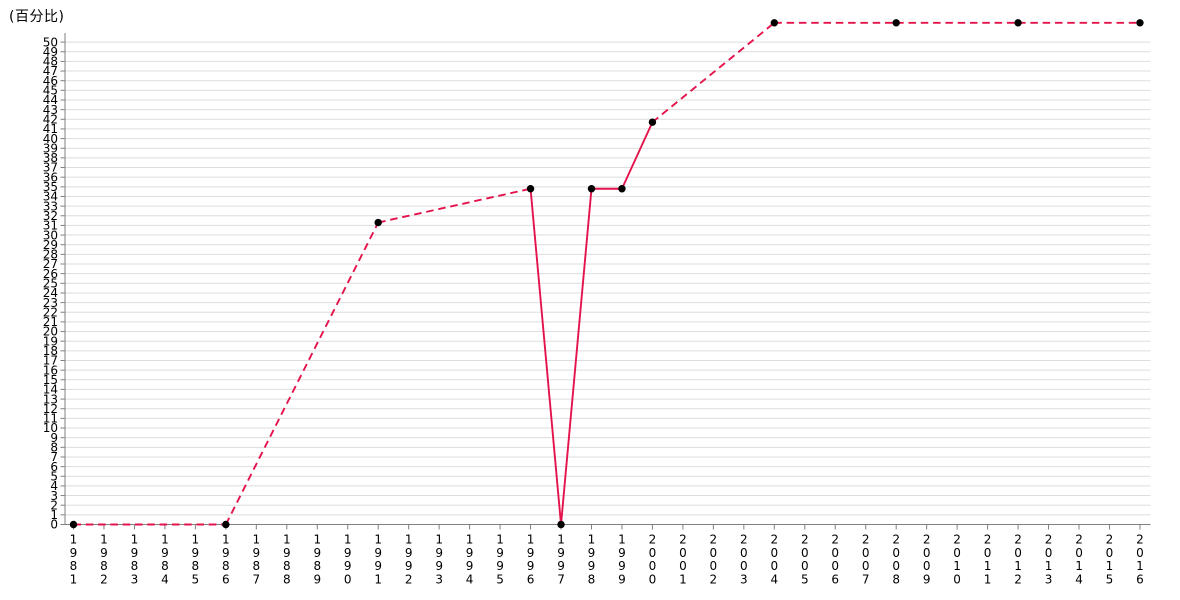 The height and width of the screenshot is (600, 1180). Describe the element at coordinates (50, 62) in the screenshot. I see `y-tick-label: 48` at that location.